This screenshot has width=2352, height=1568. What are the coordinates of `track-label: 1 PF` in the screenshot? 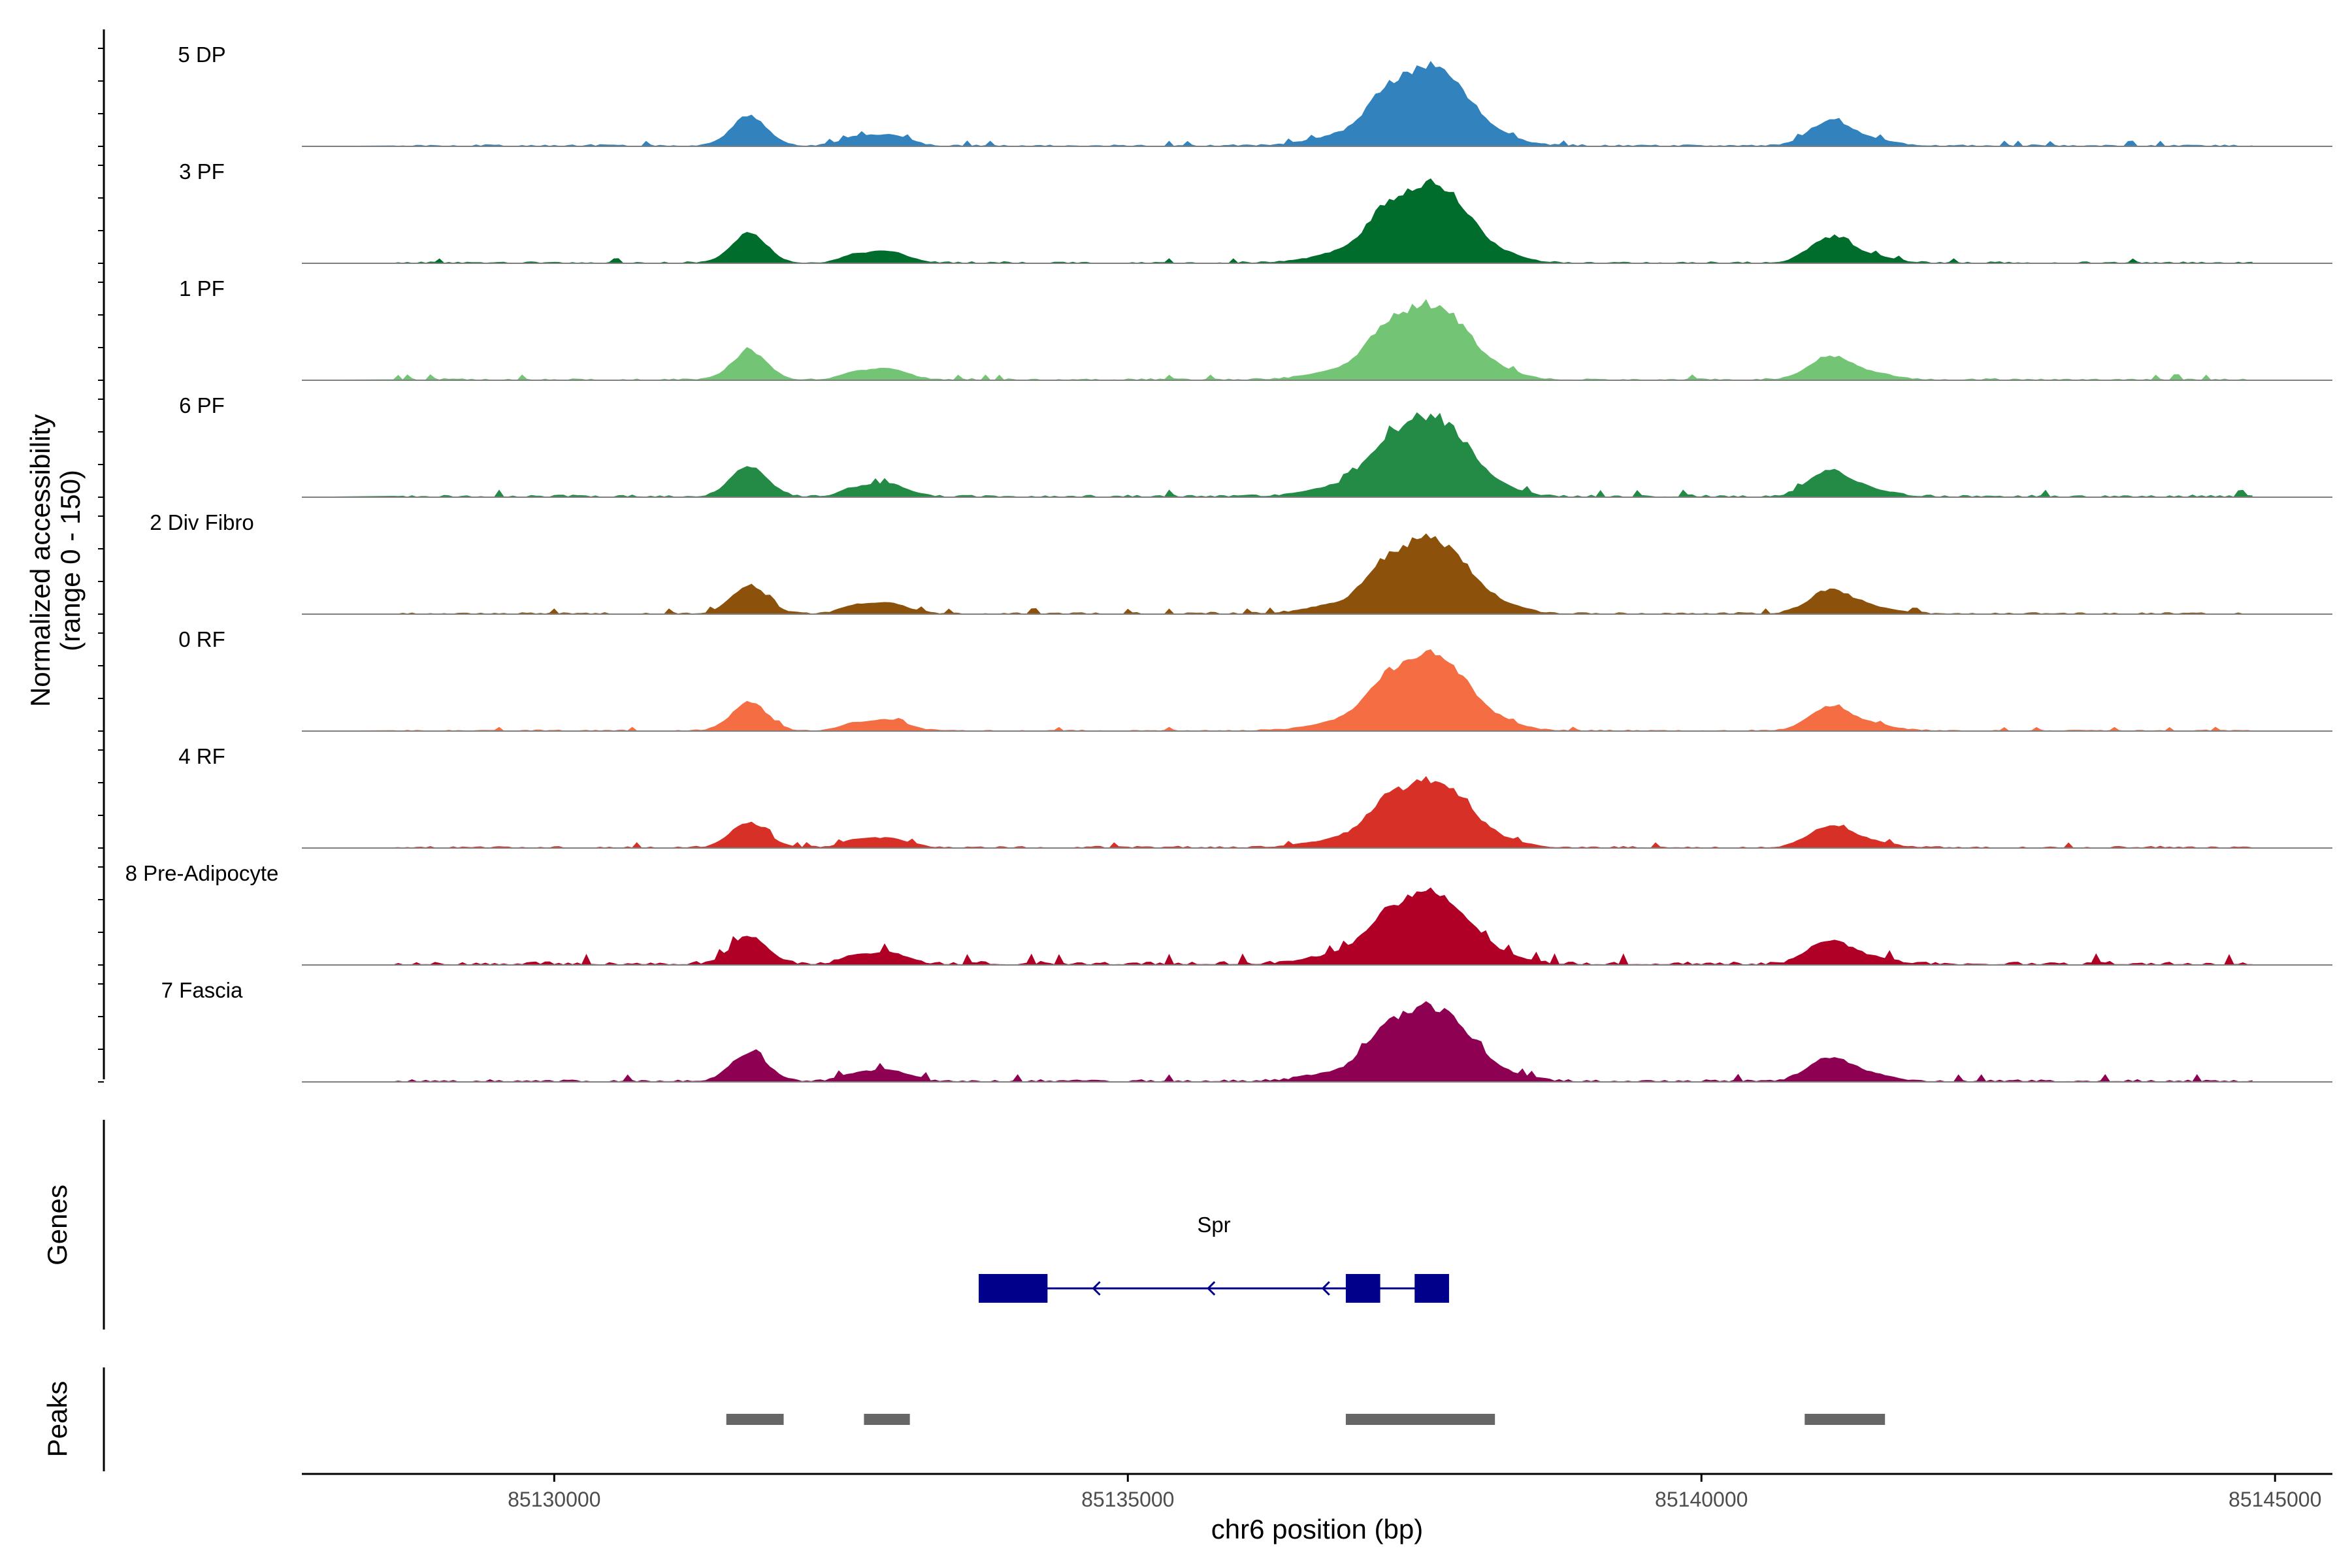 It's located at (202, 288).